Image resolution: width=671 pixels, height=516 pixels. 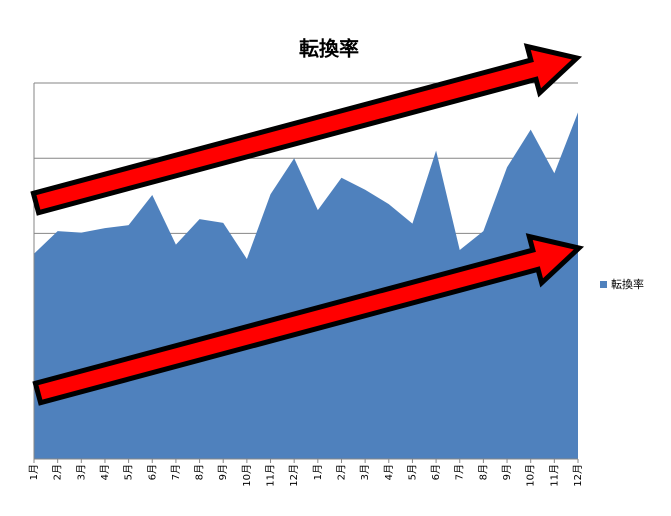 I want to click on legend: 転換率, so click(x=622, y=284).